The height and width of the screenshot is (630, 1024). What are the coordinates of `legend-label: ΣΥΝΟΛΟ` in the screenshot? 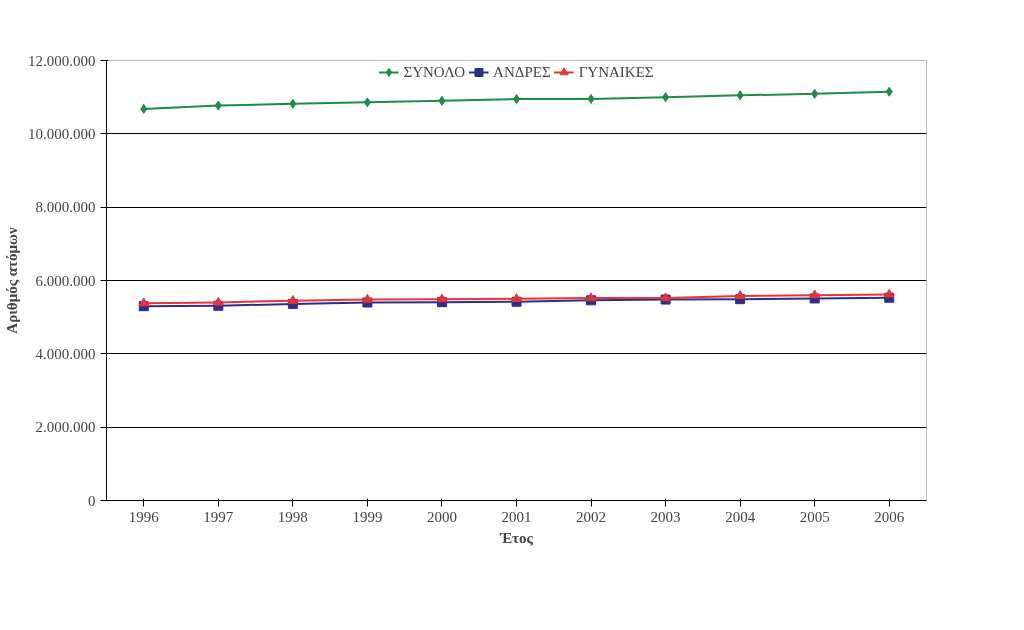 It's located at (434, 72).